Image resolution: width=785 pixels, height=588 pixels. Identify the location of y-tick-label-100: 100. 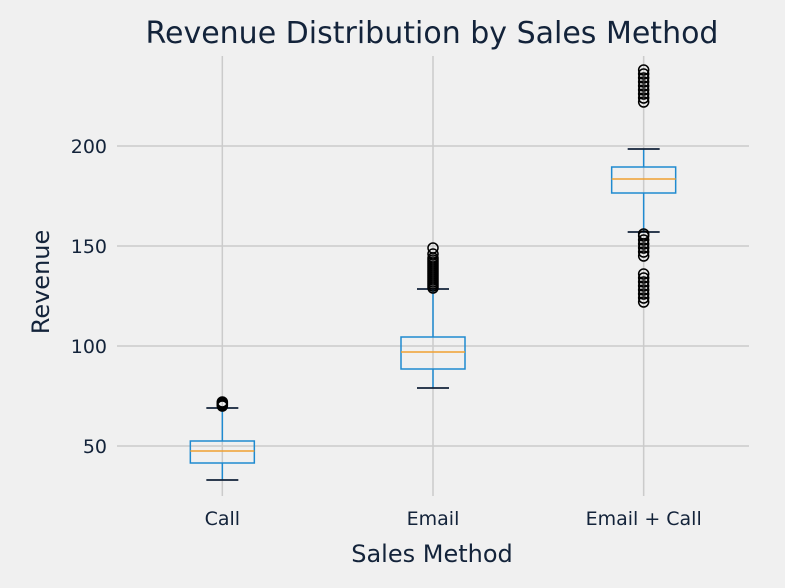
(89, 347).